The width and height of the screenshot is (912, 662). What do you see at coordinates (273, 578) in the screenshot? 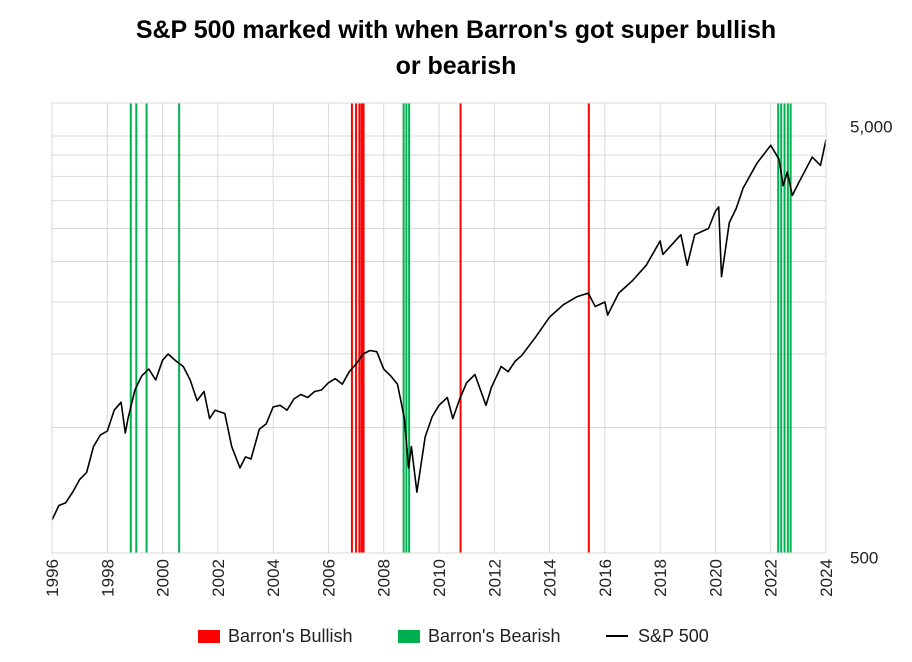
I see `x-tick-label: 2004` at bounding box center [273, 578].